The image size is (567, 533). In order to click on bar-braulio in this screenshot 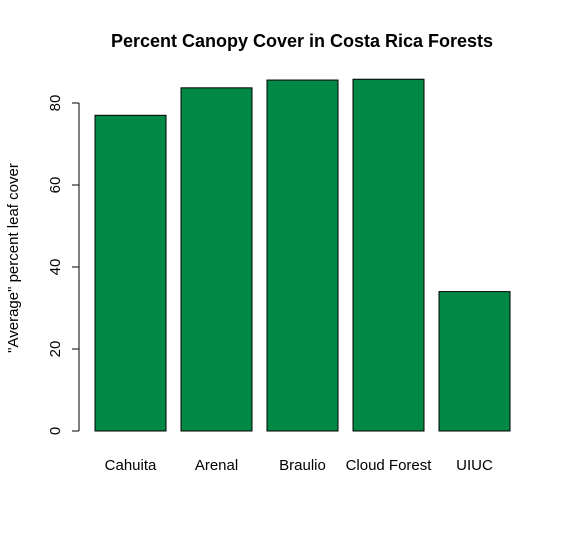, I will do `click(302, 255)`.